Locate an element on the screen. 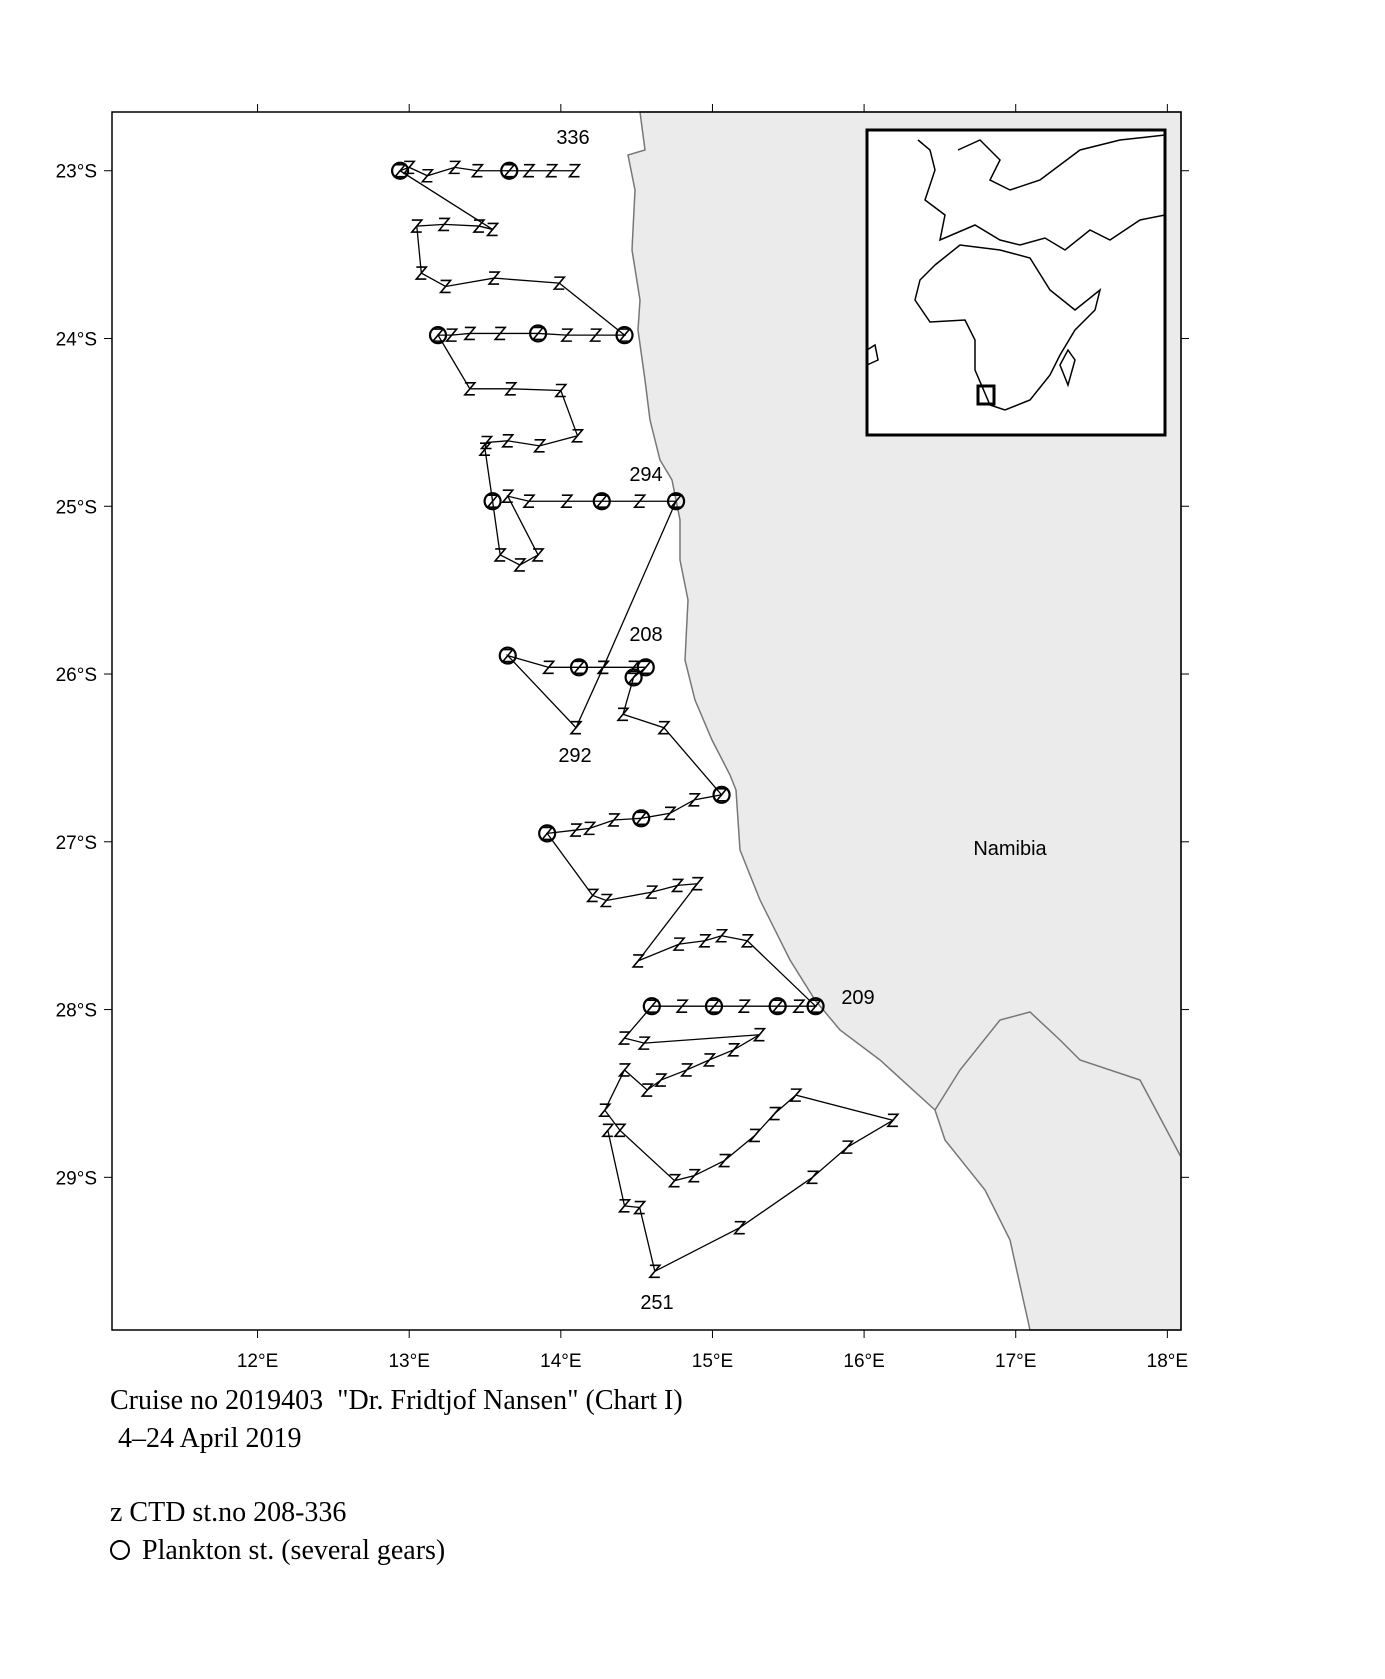 This screenshot has width=1385, height=1679. x-tick-label: 12°E is located at coordinates (257, 1361).